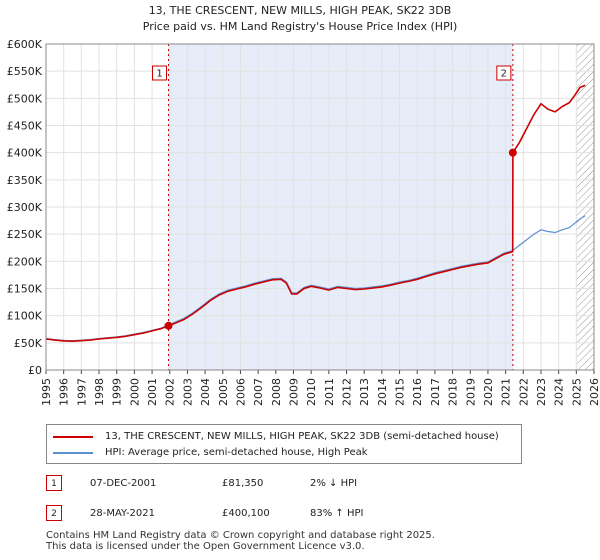  Describe the element at coordinates (134, 392) in the screenshot. I see `x-tick-label: 2000` at that location.